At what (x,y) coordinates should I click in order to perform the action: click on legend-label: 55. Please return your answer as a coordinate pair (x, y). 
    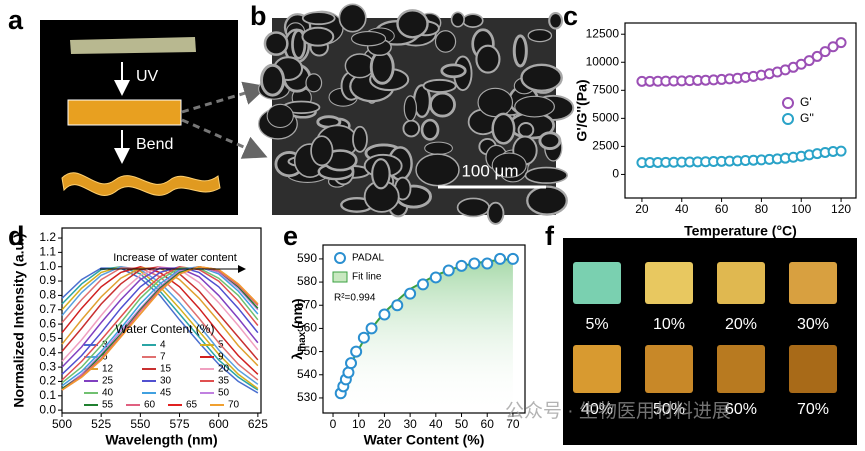
    Looking at the image, I should click on (108, 405).